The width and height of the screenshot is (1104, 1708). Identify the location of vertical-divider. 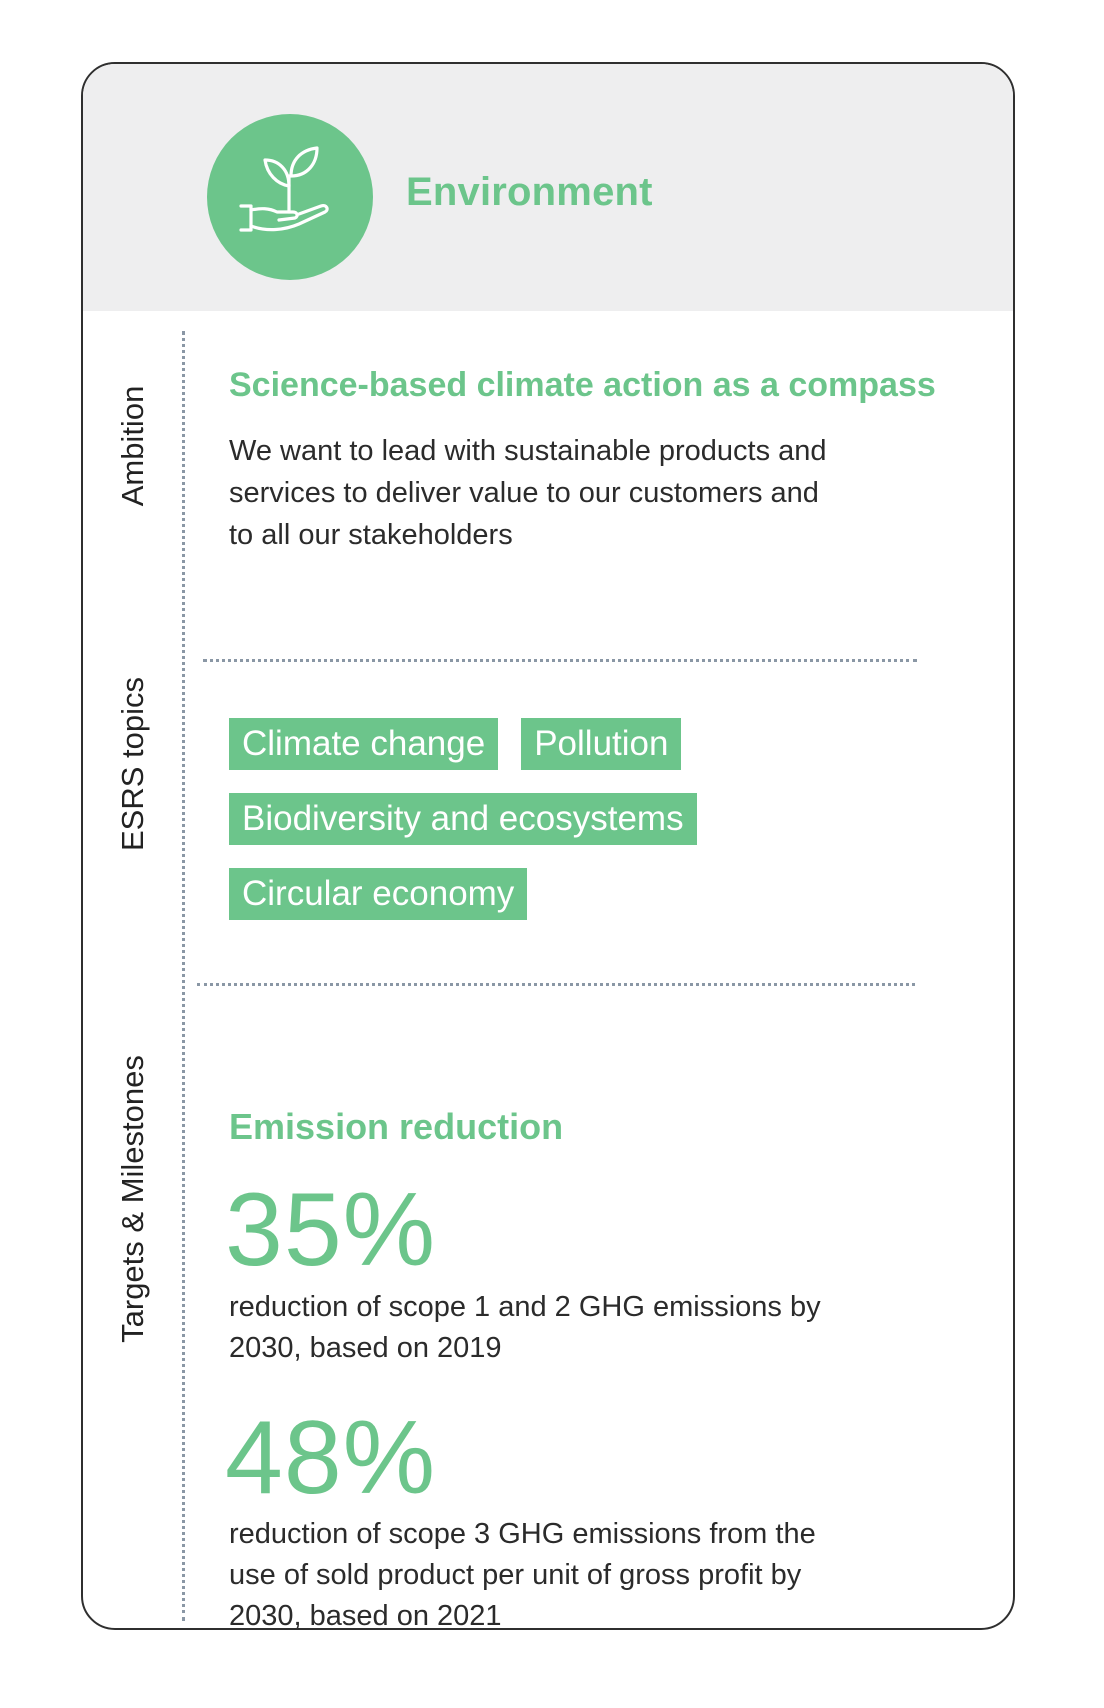
(183, 976).